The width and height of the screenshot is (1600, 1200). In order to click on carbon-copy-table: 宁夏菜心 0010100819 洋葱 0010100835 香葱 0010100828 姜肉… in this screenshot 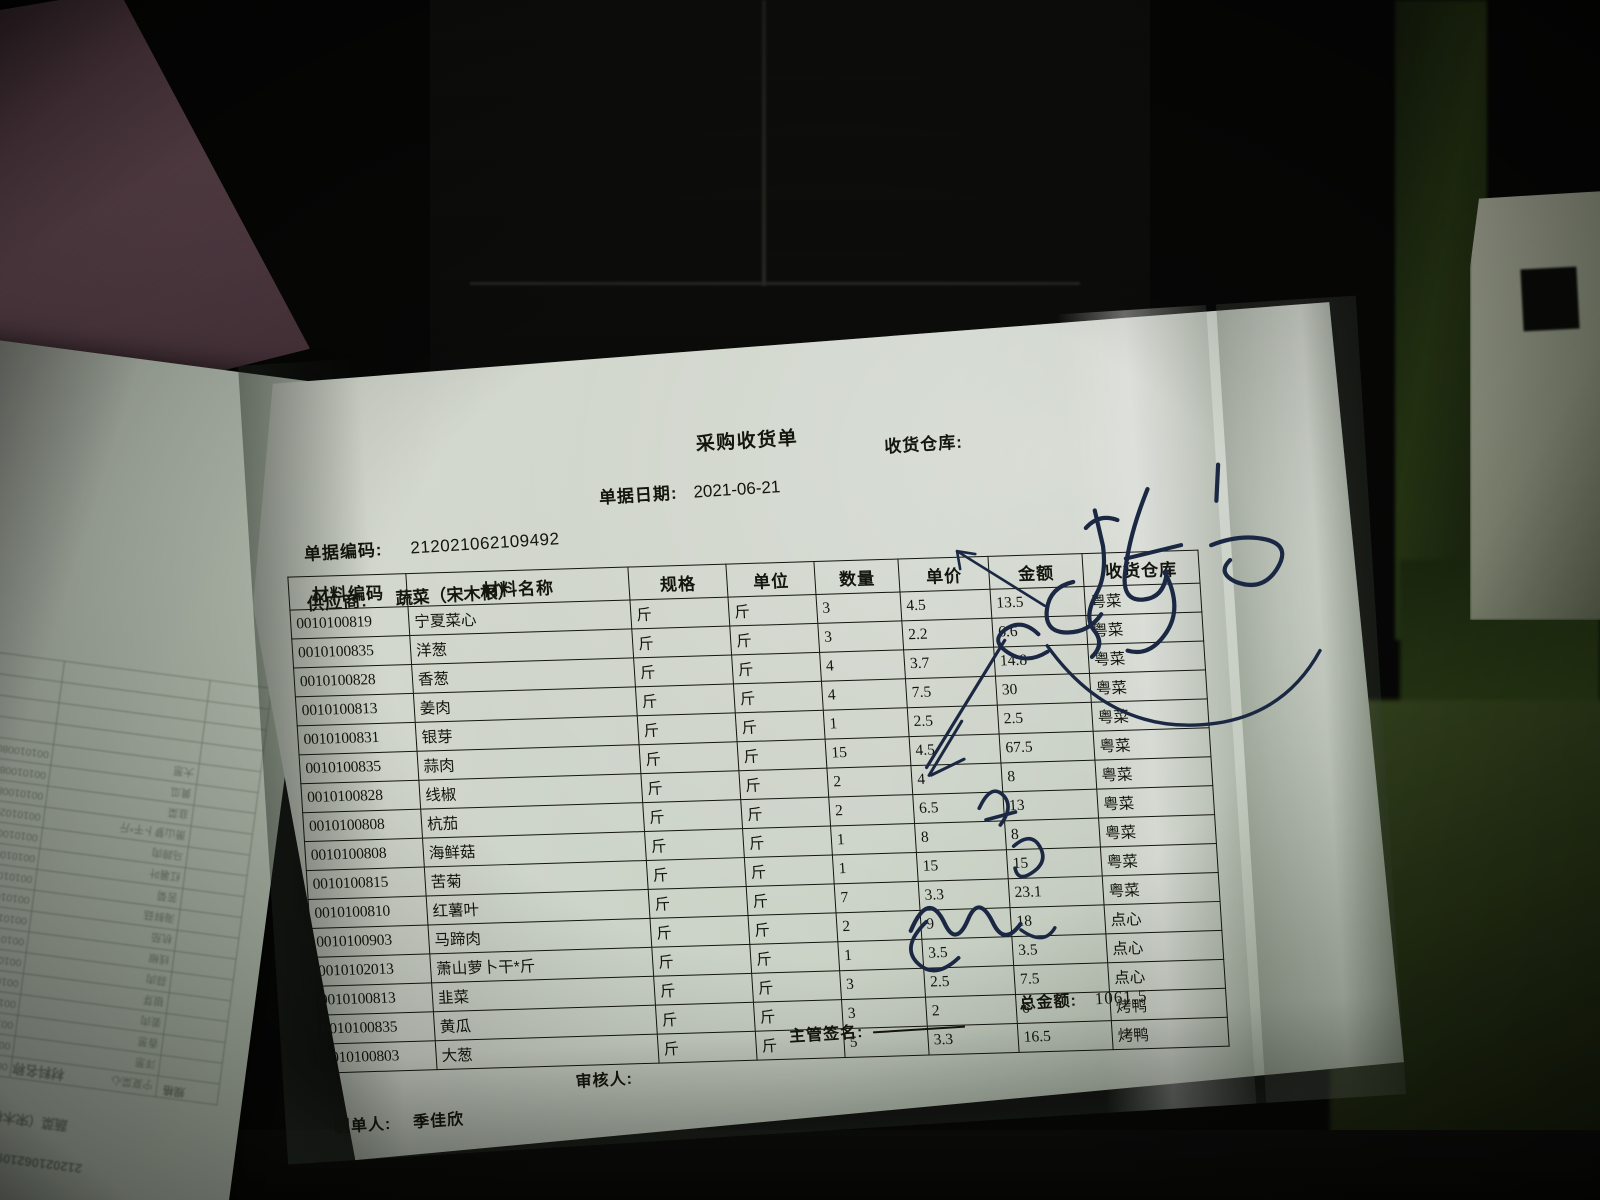, I will do `click(136, 873)`.